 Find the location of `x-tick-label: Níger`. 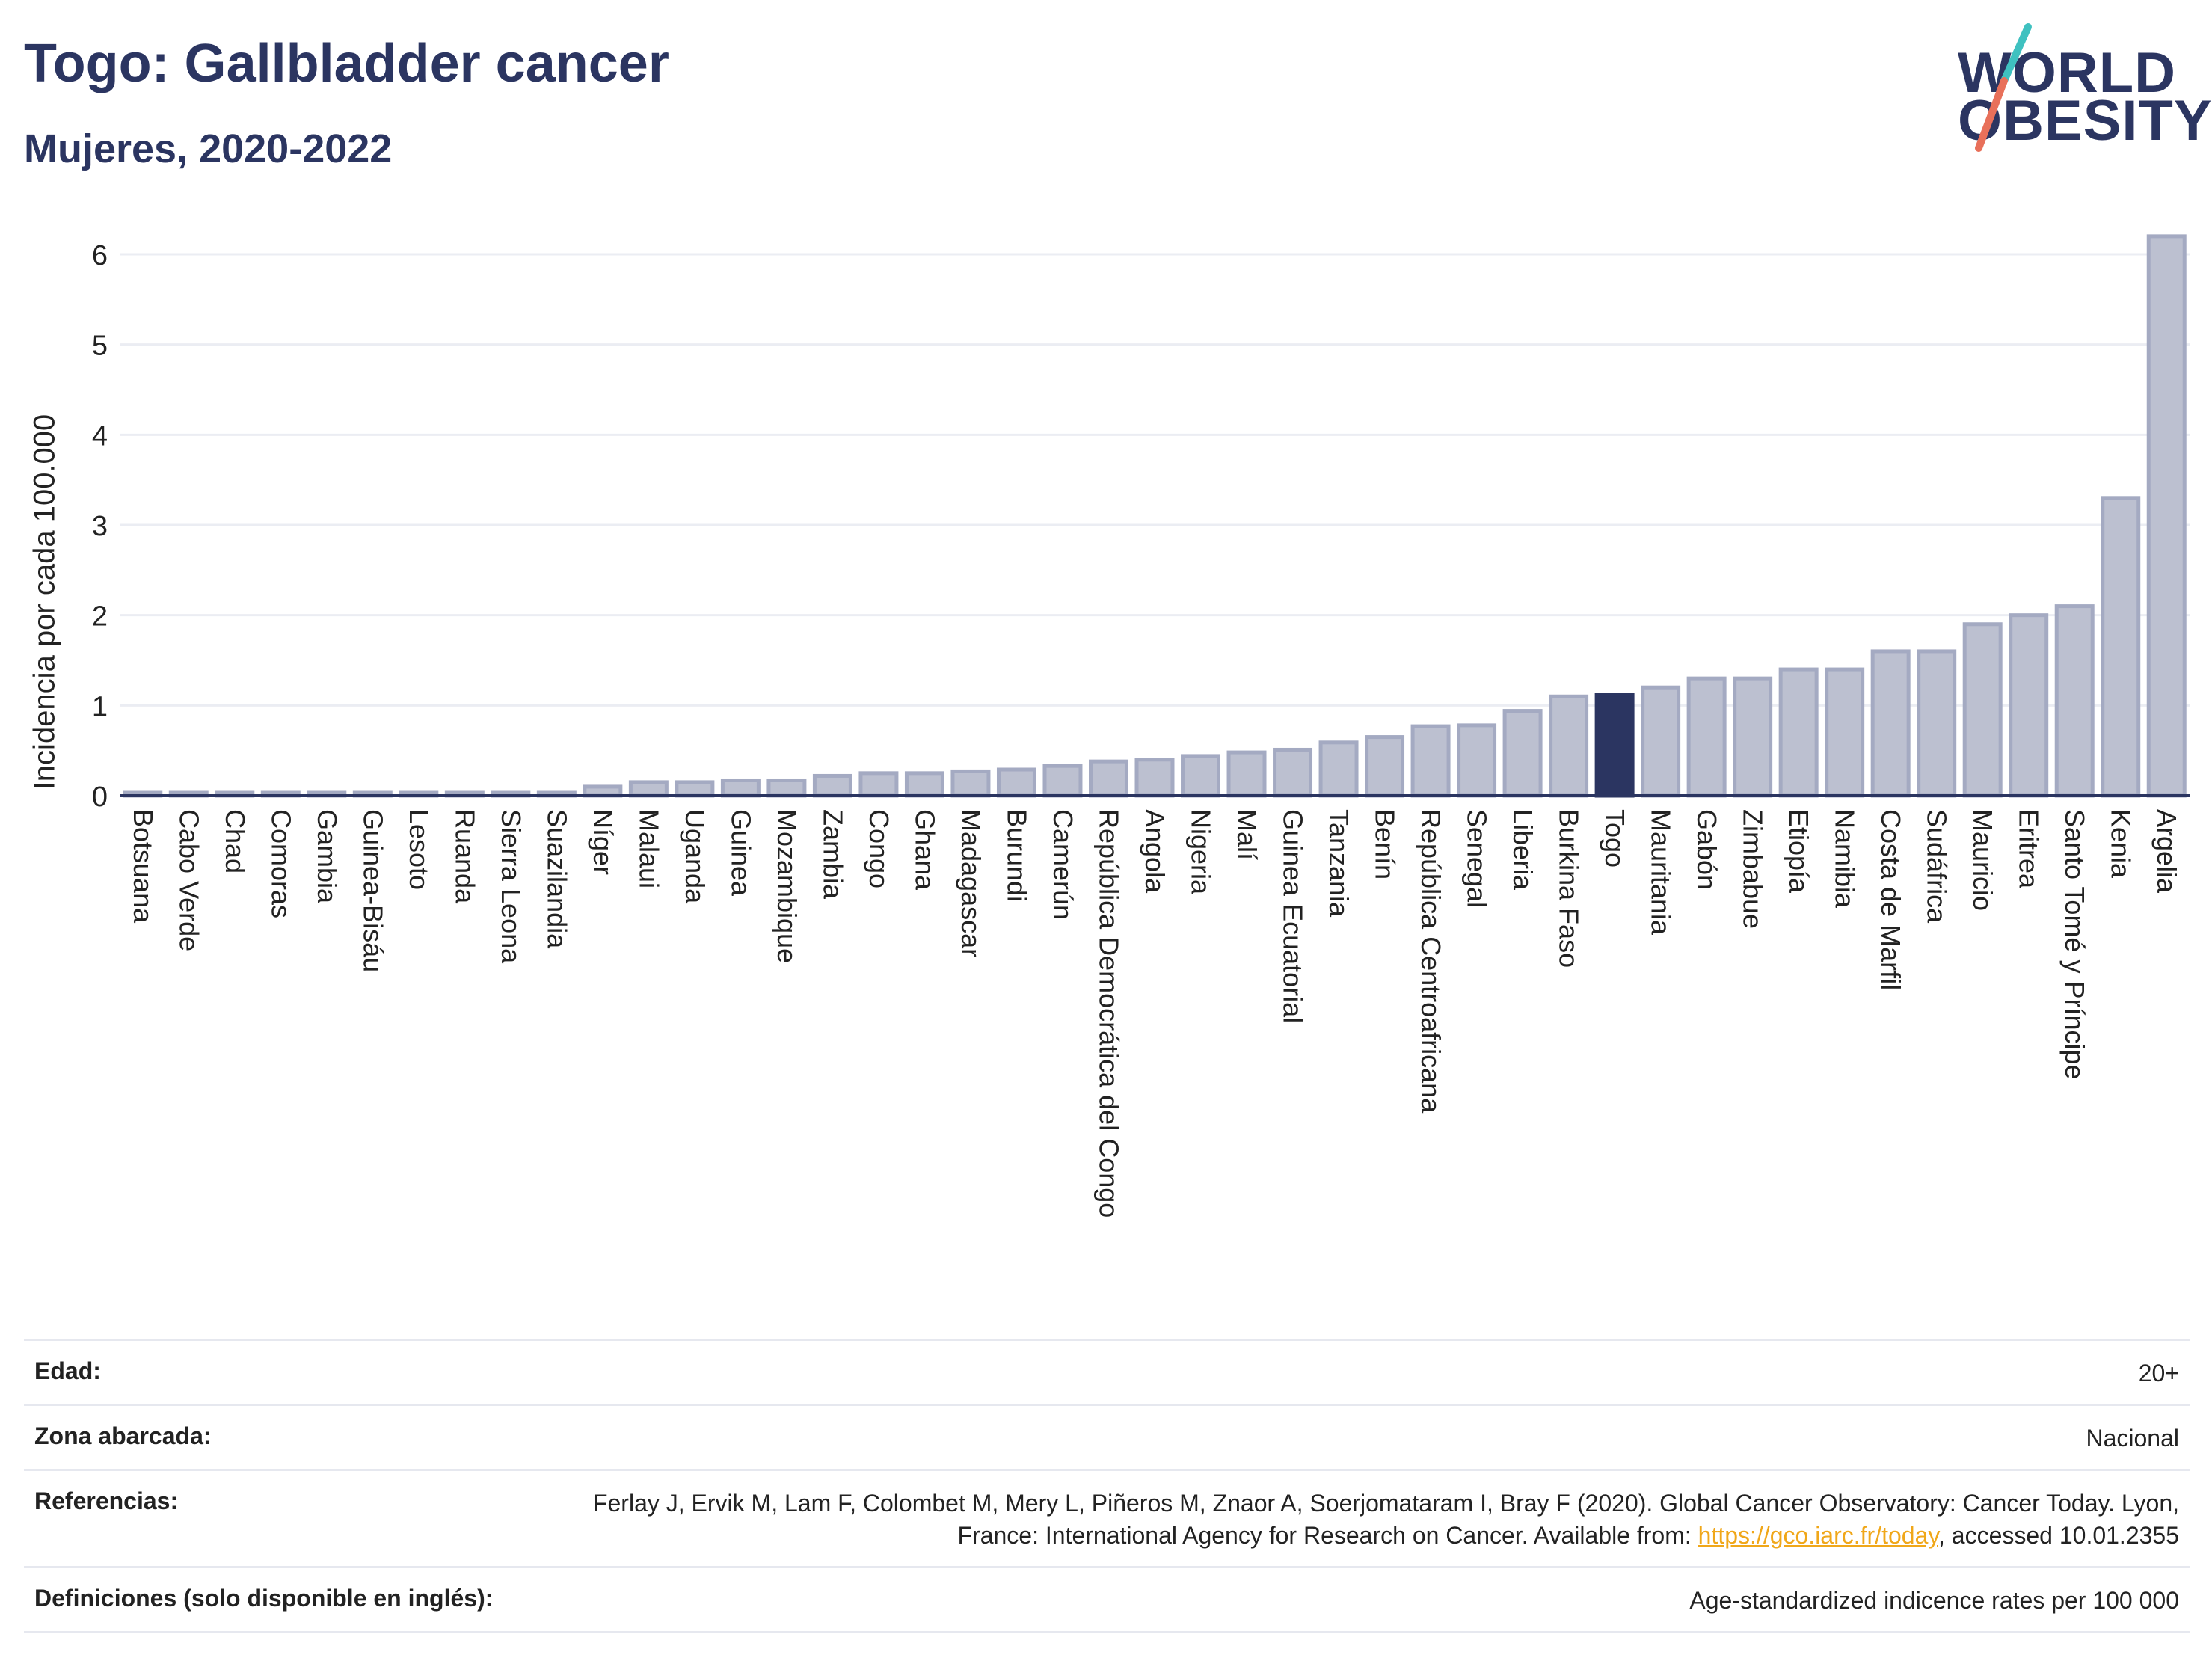

x-tick-label: Níger is located at coordinates (603, 842).